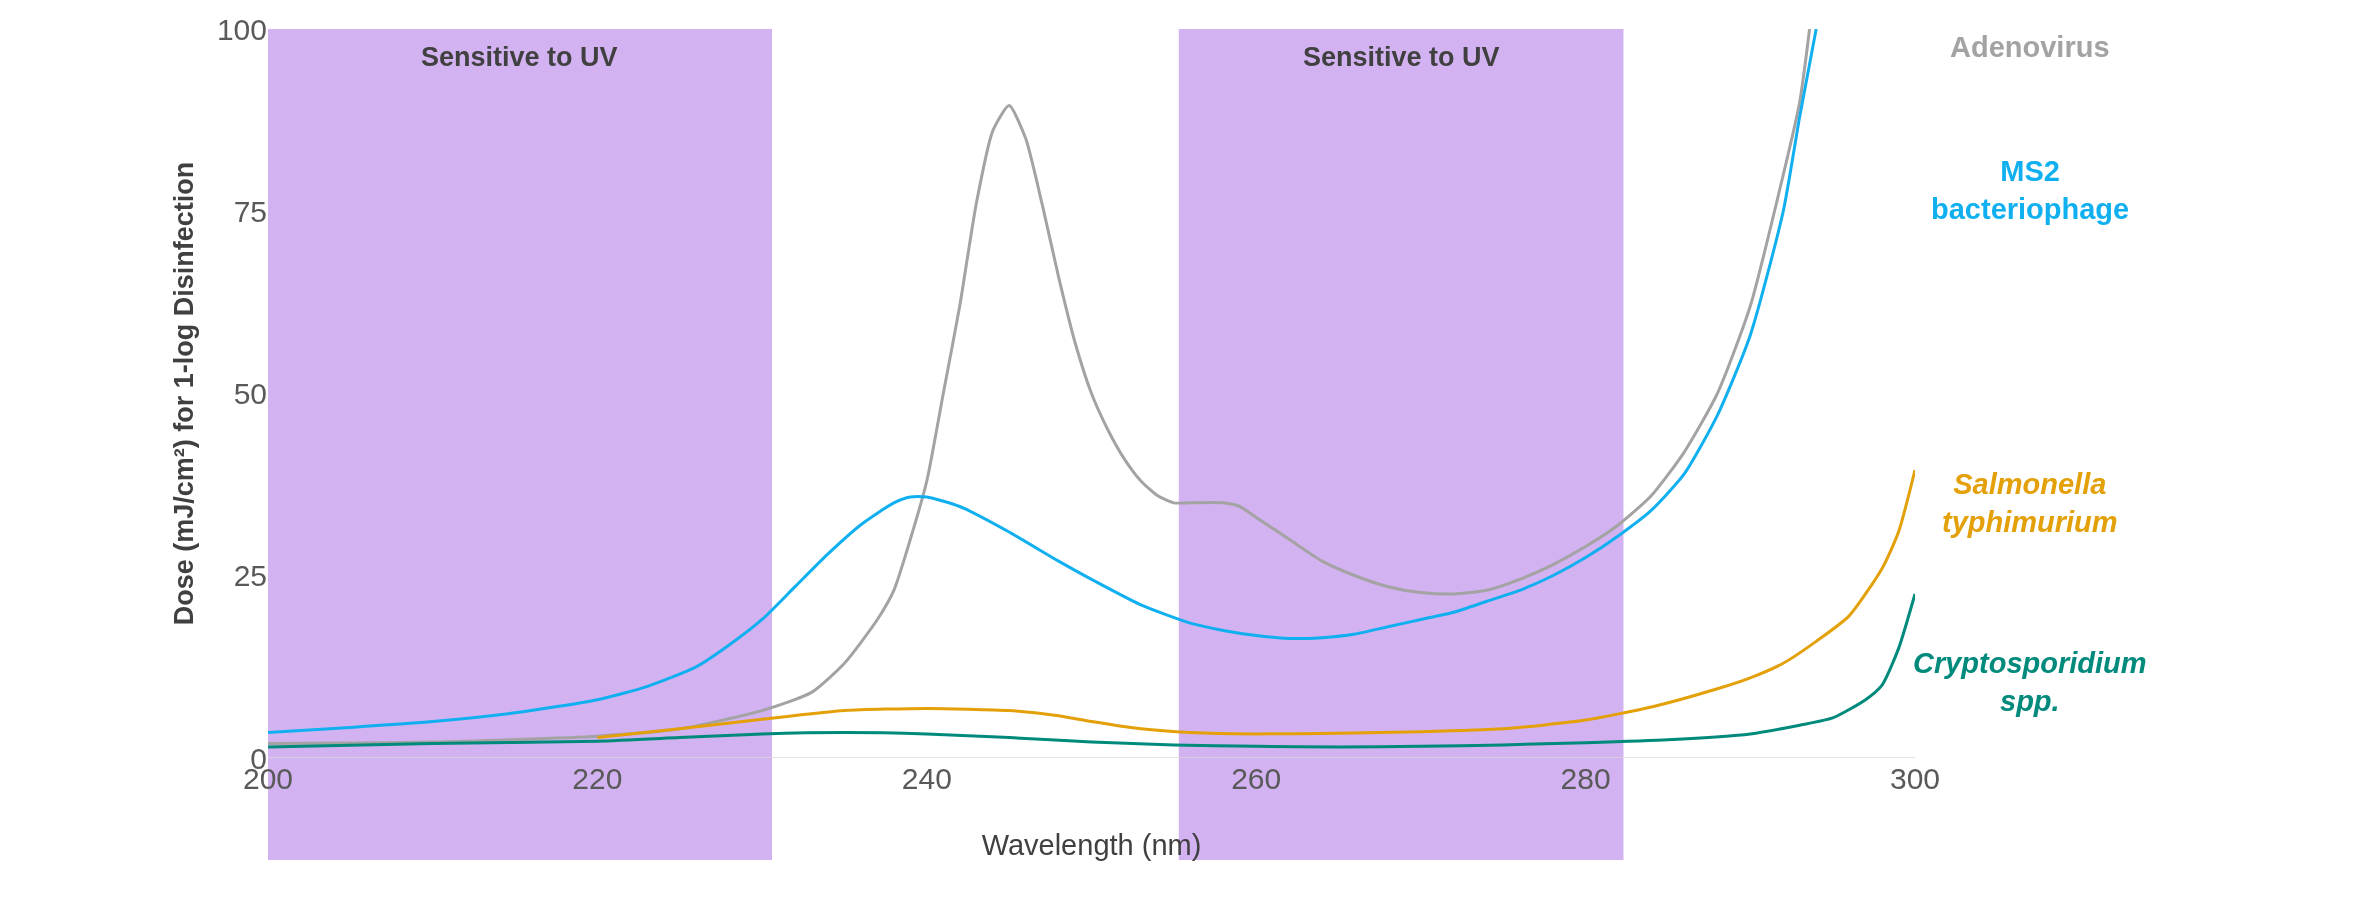 The width and height of the screenshot is (2364, 911). What do you see at coordinates (1585, 778) in the screenshot?
I see `x-tick-label: 280` at bounding box center [1585, 778].